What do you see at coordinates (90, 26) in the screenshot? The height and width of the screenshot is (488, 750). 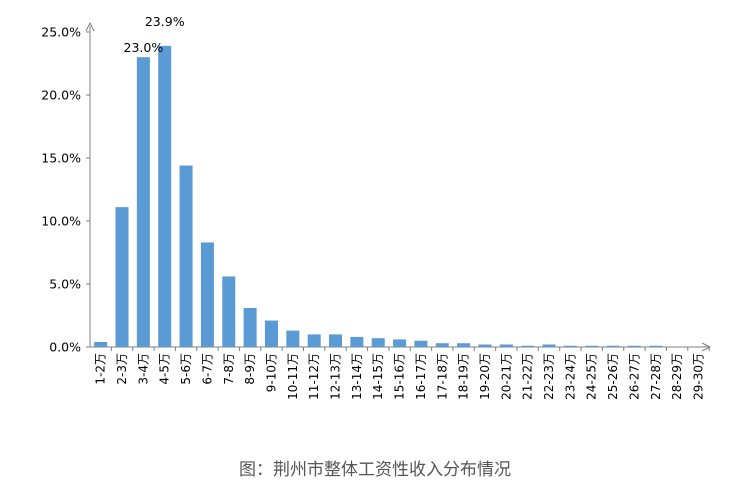 I see `y-axis-arrow` at bounding box center [90, 26].